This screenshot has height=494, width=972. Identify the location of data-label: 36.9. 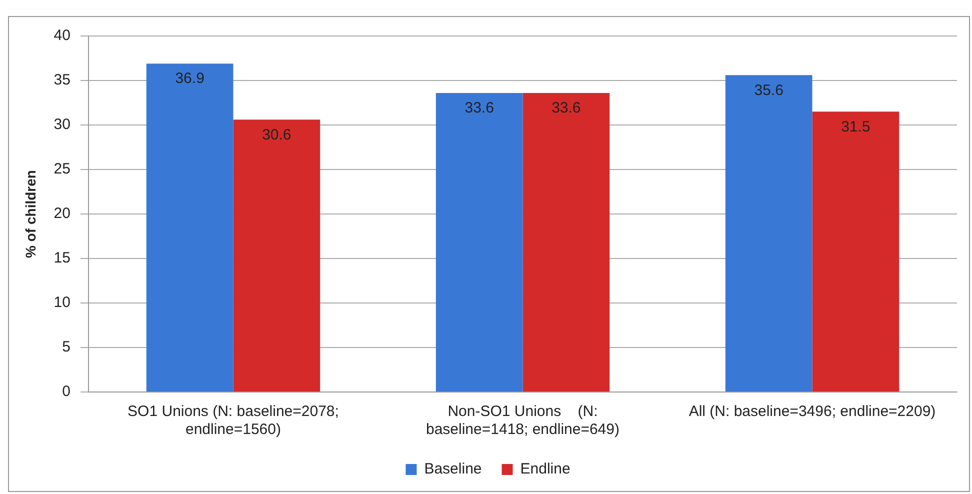
(189, 79).